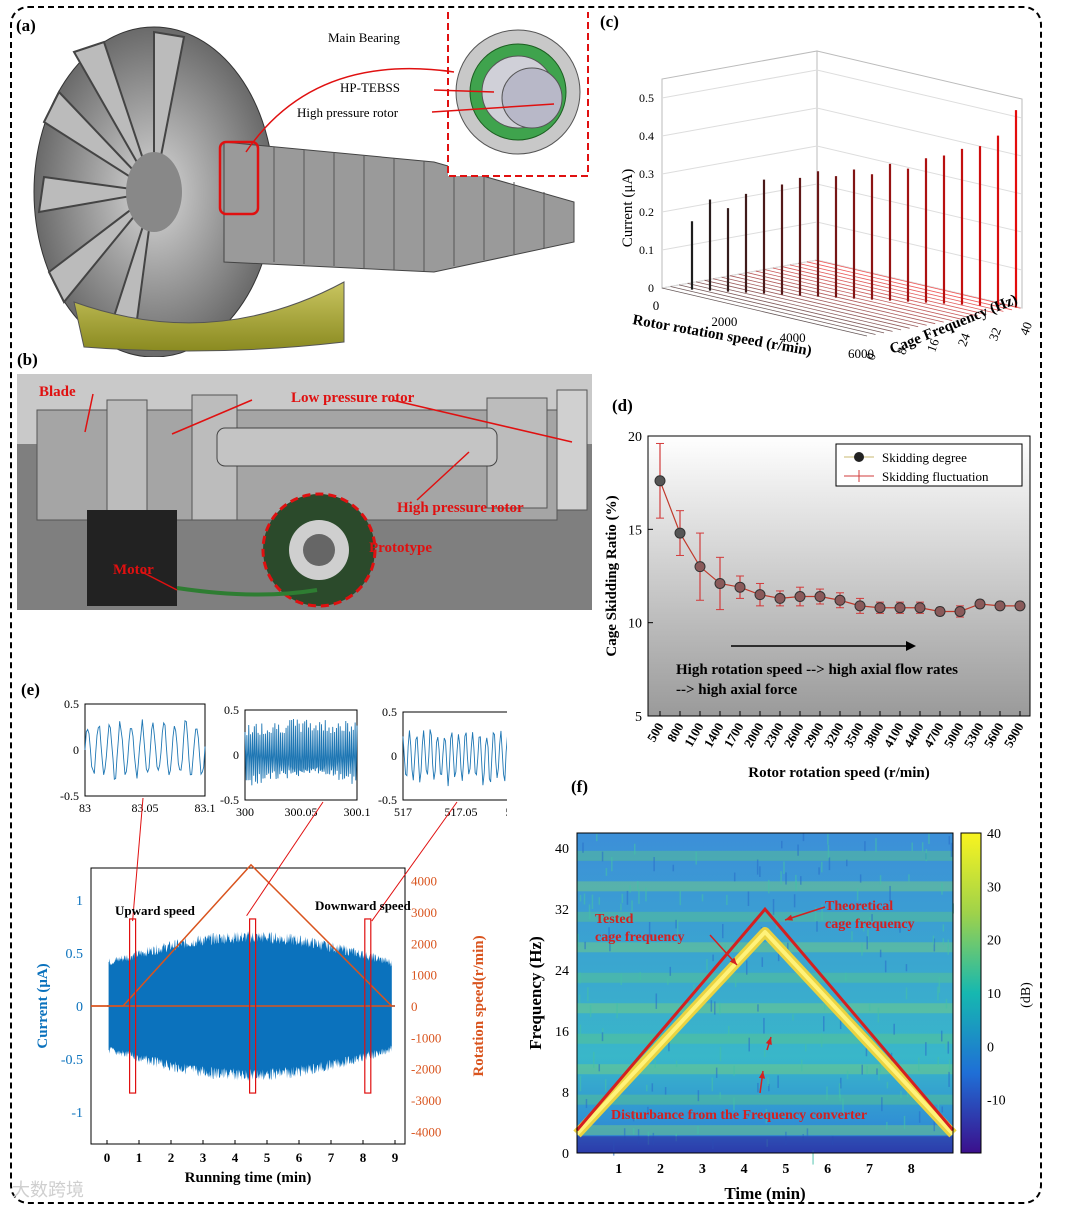 Image resolution: width=1079 pixels, height=1211 pixels. I want to click on tested-cage-frequency-core, so click(765, 1033).